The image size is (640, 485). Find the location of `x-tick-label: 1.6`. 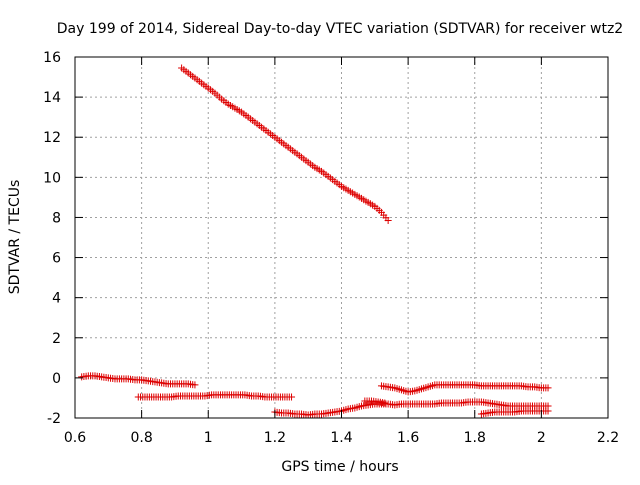

x-tick-label: 1.6 is located at coordinates (408, 438).